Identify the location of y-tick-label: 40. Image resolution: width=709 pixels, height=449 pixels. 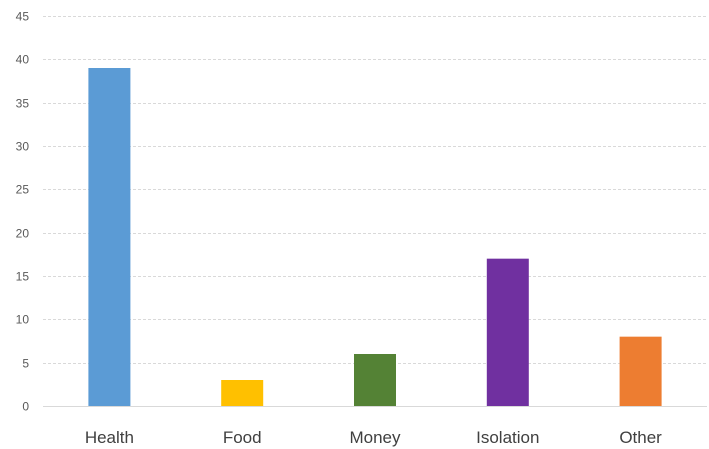
(23, 60).